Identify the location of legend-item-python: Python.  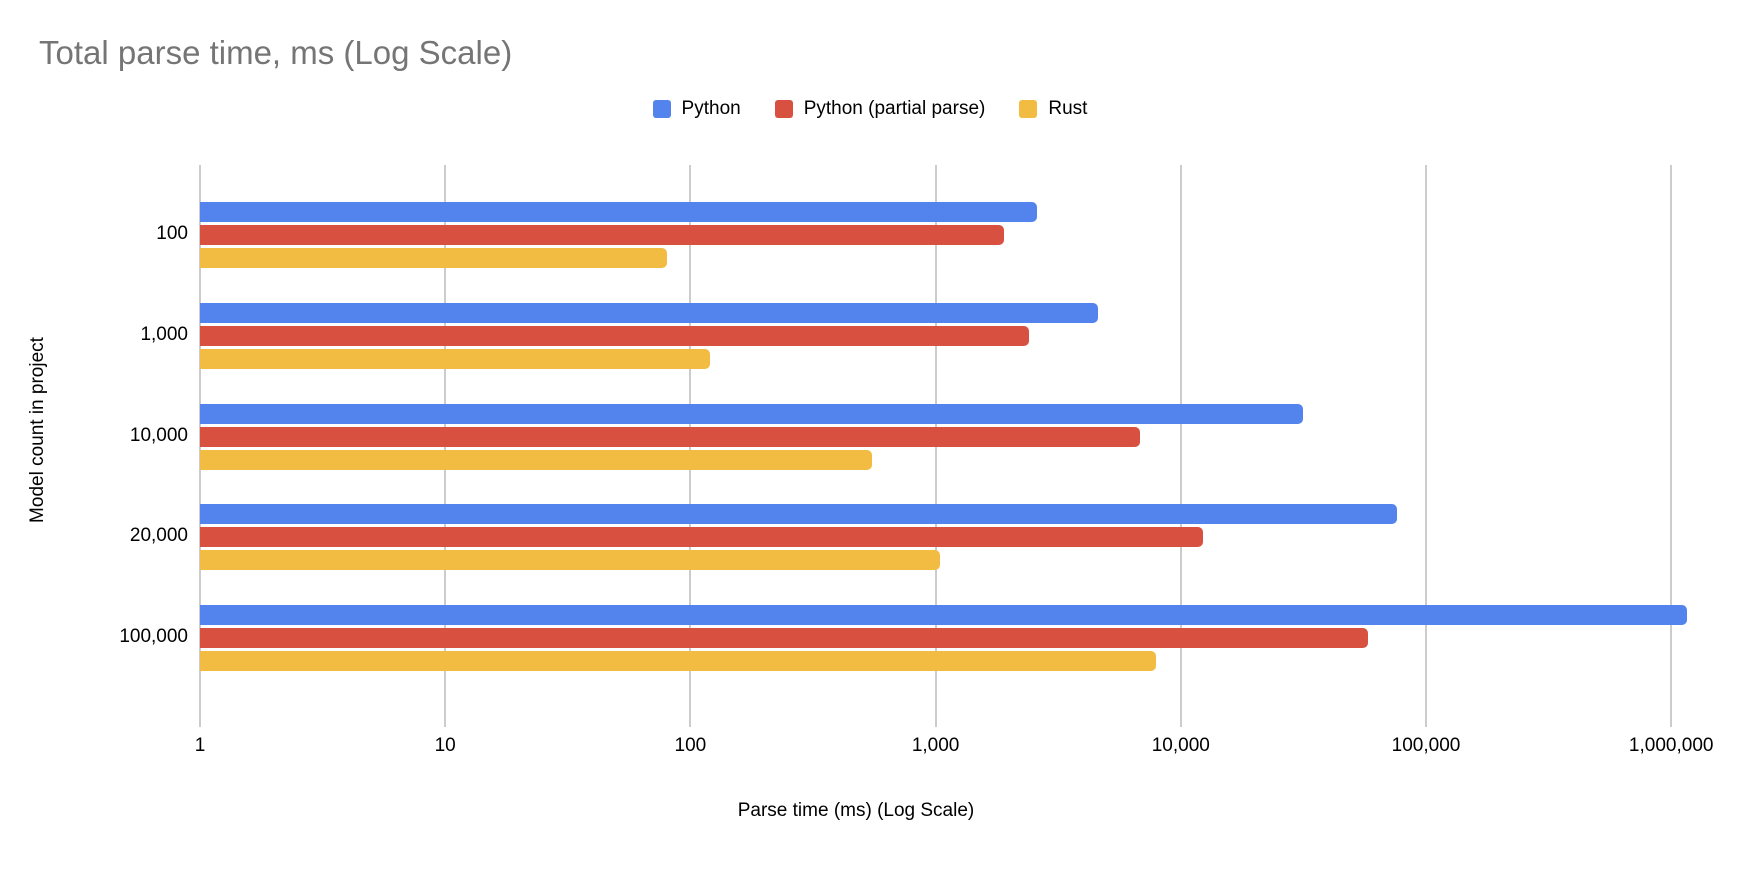
(696, 109).